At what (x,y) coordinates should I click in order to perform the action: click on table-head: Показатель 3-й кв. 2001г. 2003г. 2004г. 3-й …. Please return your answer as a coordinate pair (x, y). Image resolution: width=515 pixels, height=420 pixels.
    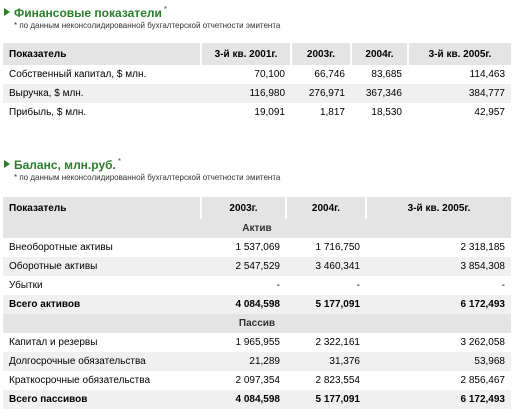
    Looking at the image, I should click on (257, 54).